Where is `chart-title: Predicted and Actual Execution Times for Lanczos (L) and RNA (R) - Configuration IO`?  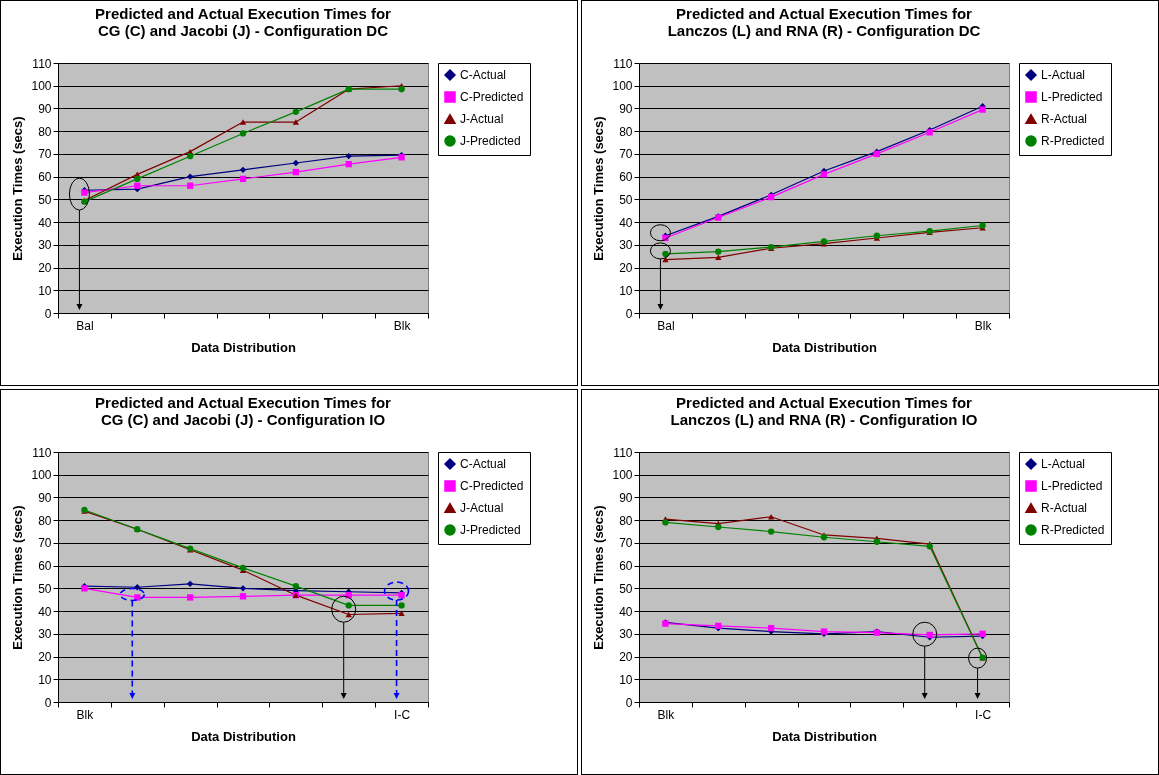 chart-title: Predicted and Actual Execution Times for Lanczos (L) and RNA (R) - Configuration IO is located at coordinates (824, 411).